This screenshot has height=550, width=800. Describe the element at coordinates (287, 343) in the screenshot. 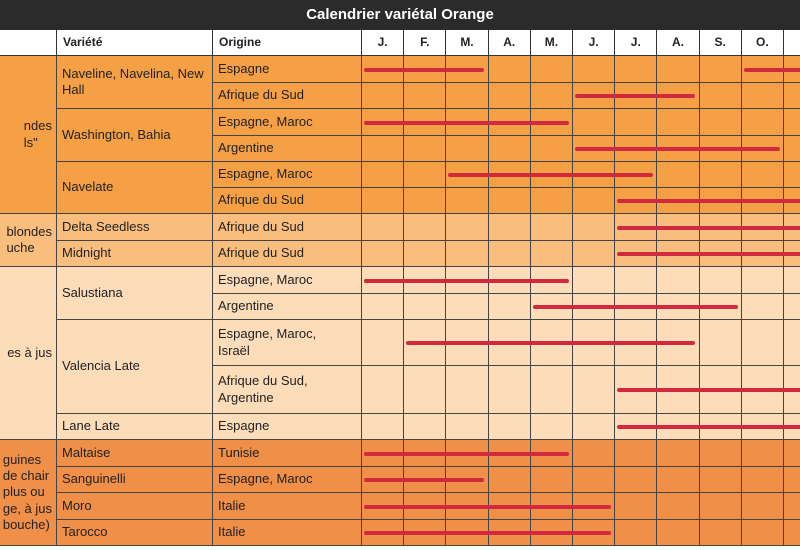

I see `origin-cell: Espagne, Maroc, Israël` at that location.